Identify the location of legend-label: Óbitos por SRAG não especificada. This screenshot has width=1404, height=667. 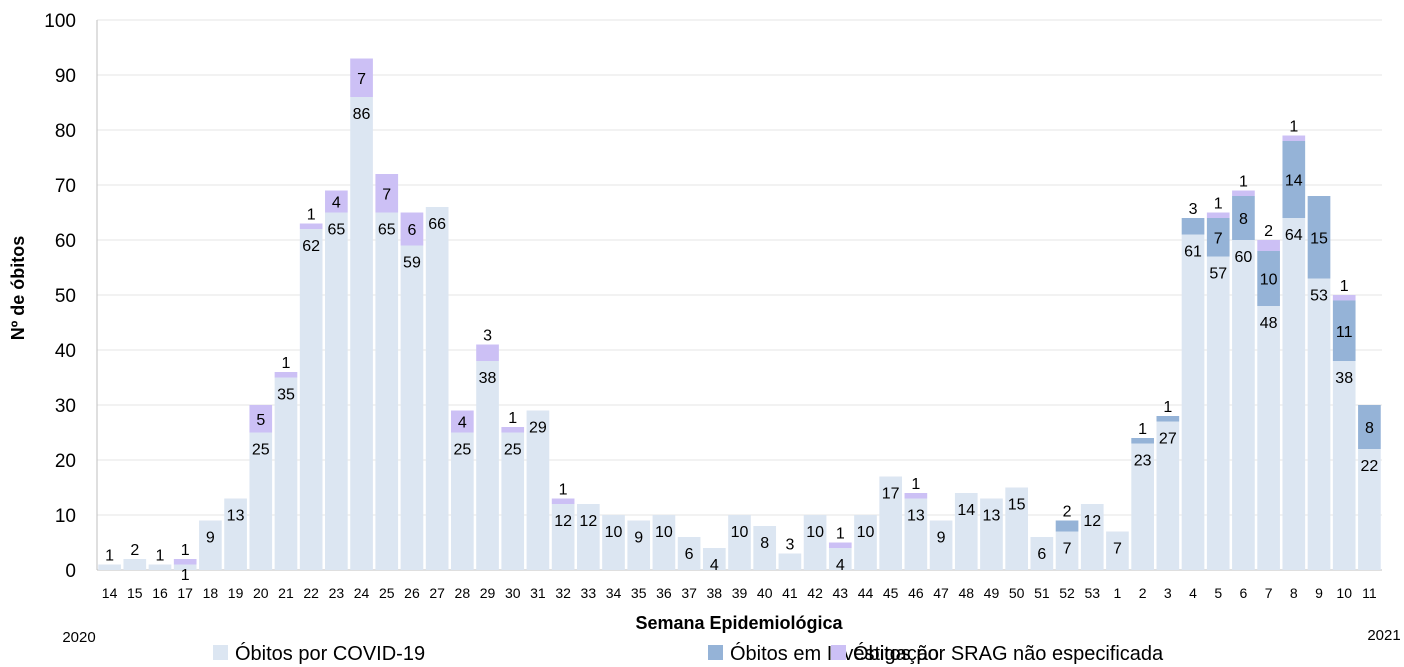
(1008, 653).